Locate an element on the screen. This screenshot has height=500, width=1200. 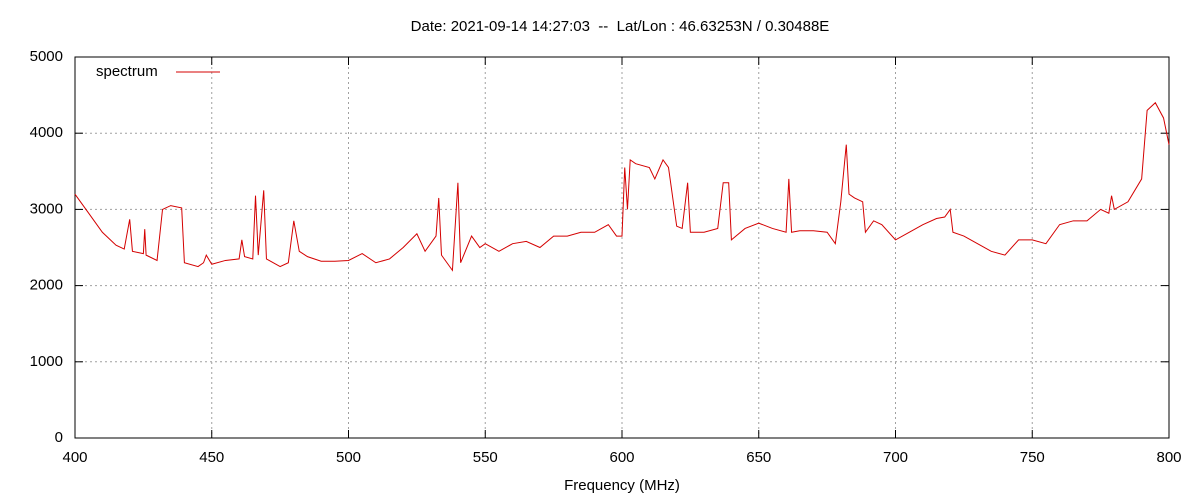
x-tick-label: 650 is located at coordinates (758, 457).